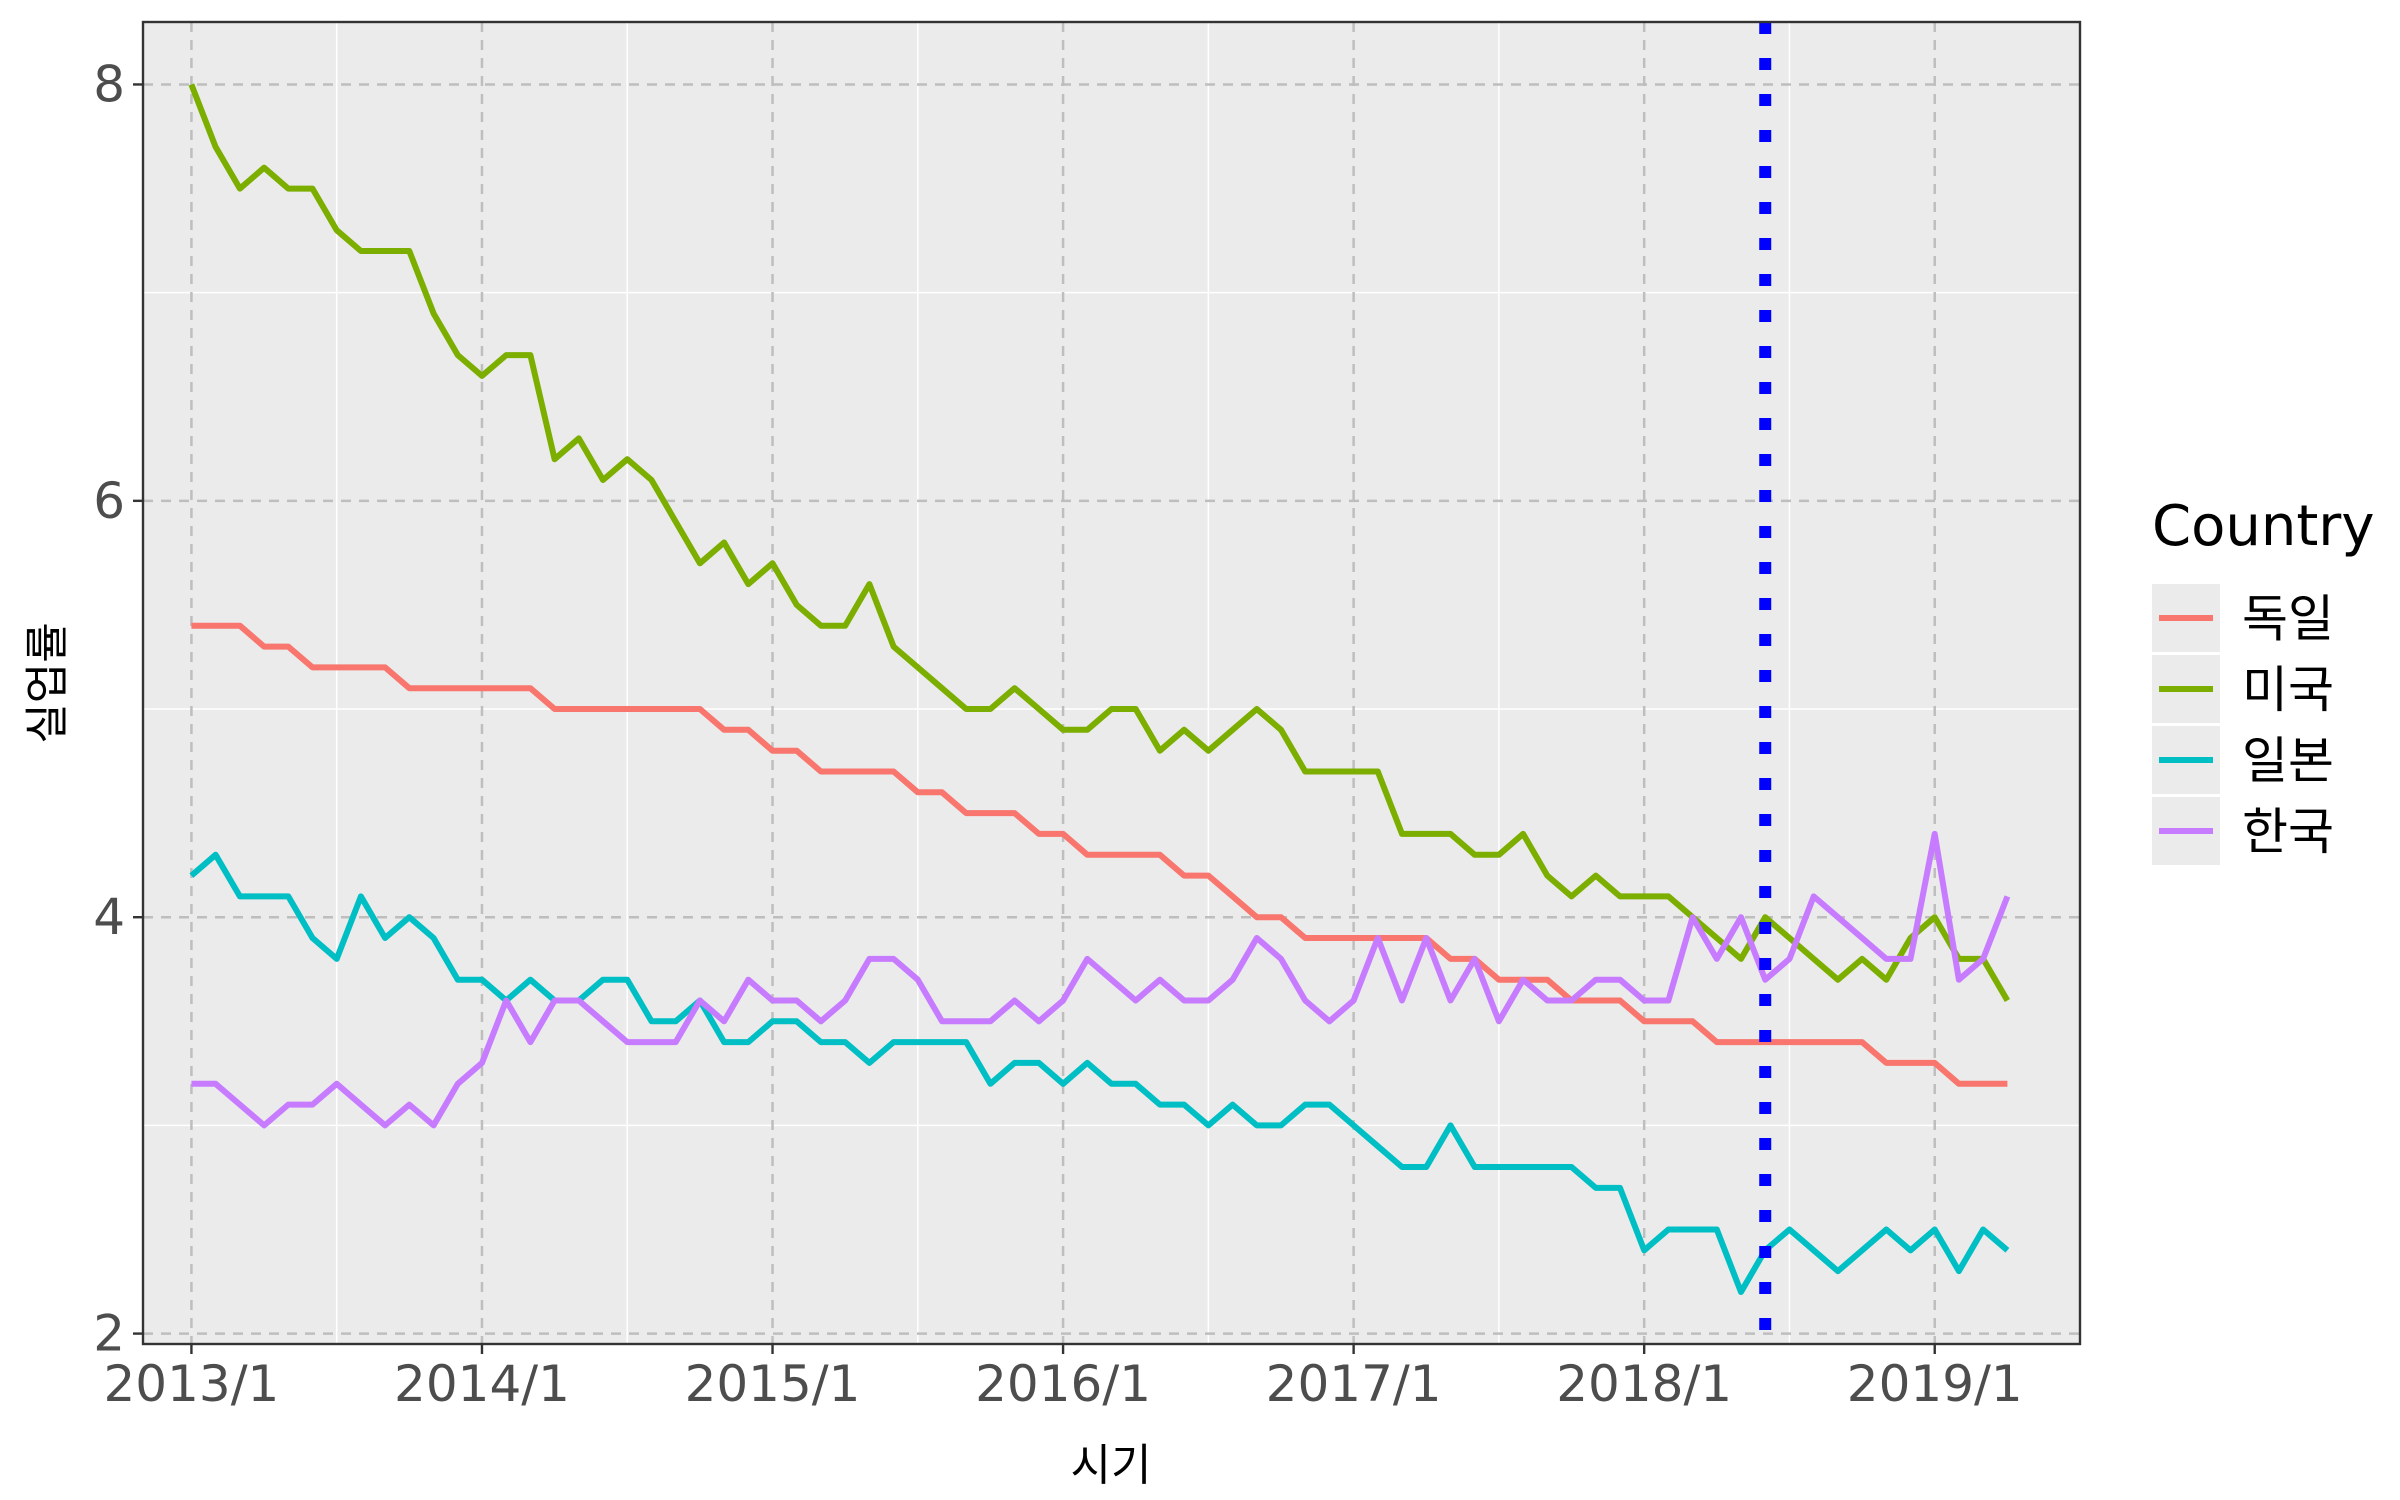 This screenshot has width=2400, height=1500. Describe the element at coordinates (2288, 690) in the screenshot. I see `legend-label: 미국` at that location.